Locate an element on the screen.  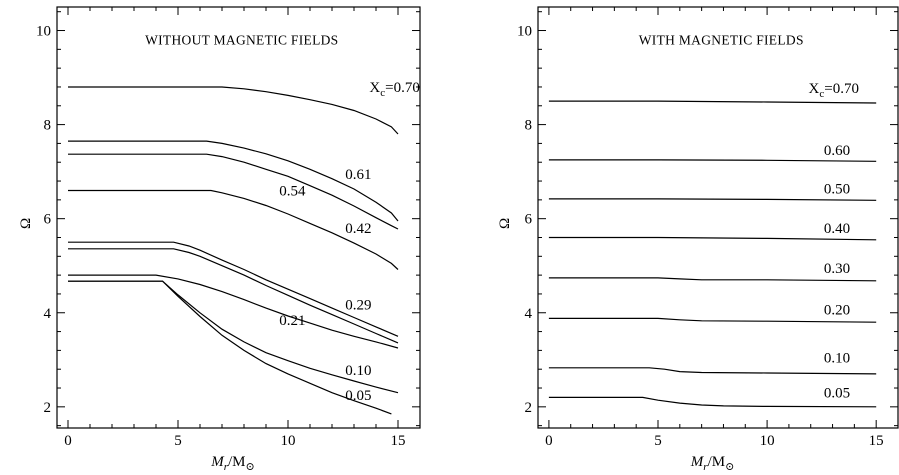
series-label: 0.30 is located at coordinates (837, 269).